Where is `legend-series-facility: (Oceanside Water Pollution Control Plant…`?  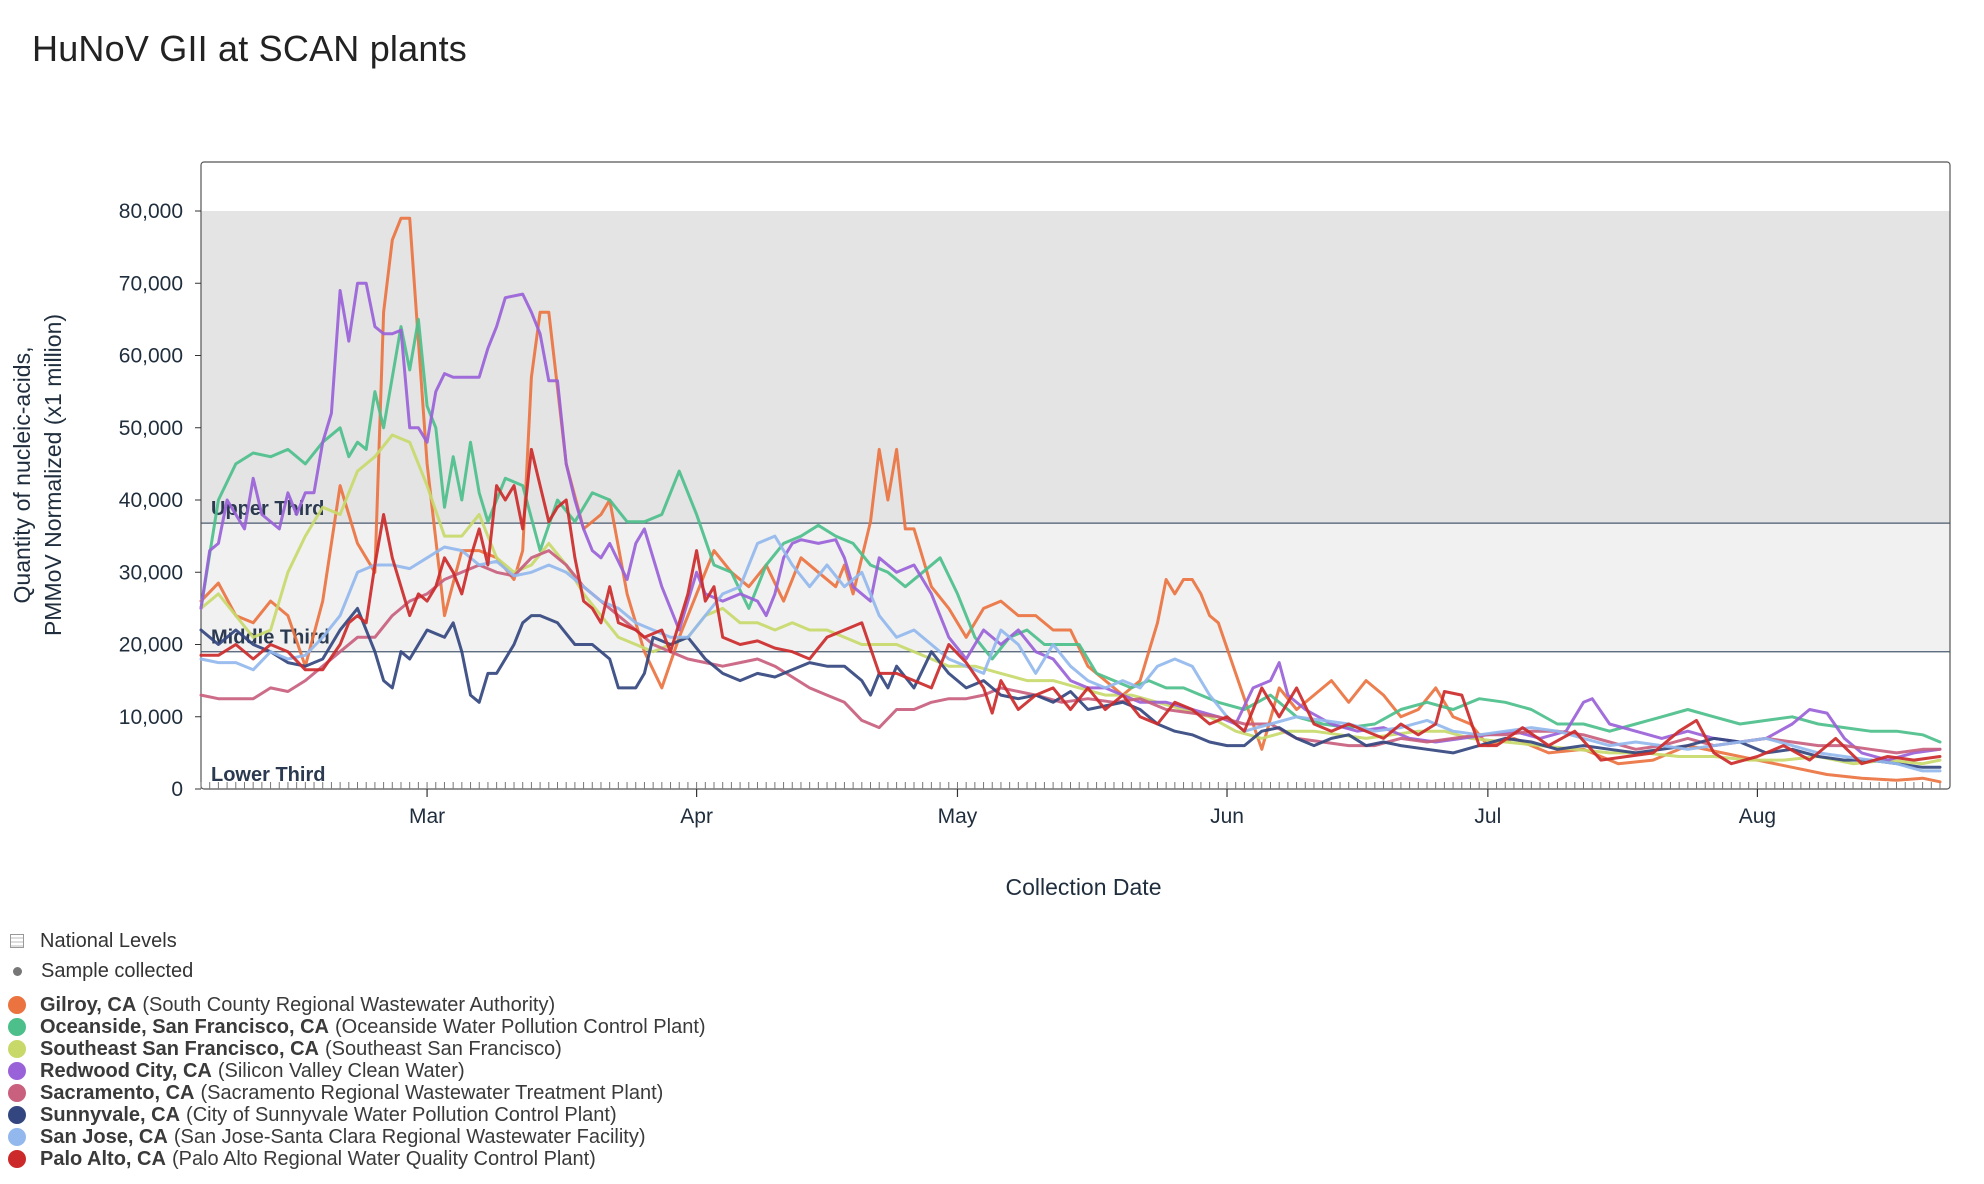
legend-series-facility: (Oceanside Water Pollution Control Plant… is located at coordinates (520, 1027).